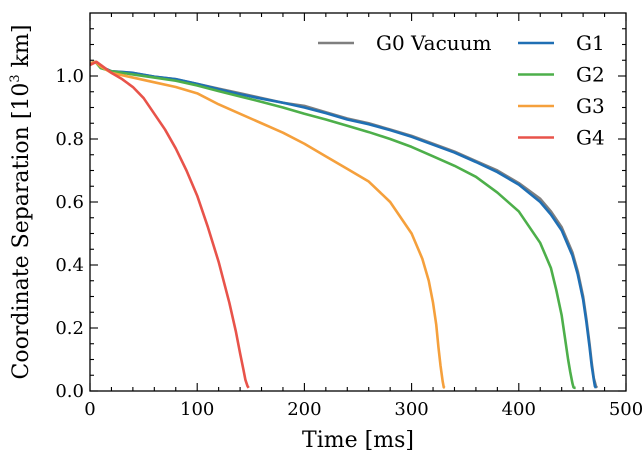 This screenshot has height=455, width=642. Describe the element at coordinates (434, 43) in the screenshot. I see `legend-label-g0-vacuum: G0 Vacuum` at that location.